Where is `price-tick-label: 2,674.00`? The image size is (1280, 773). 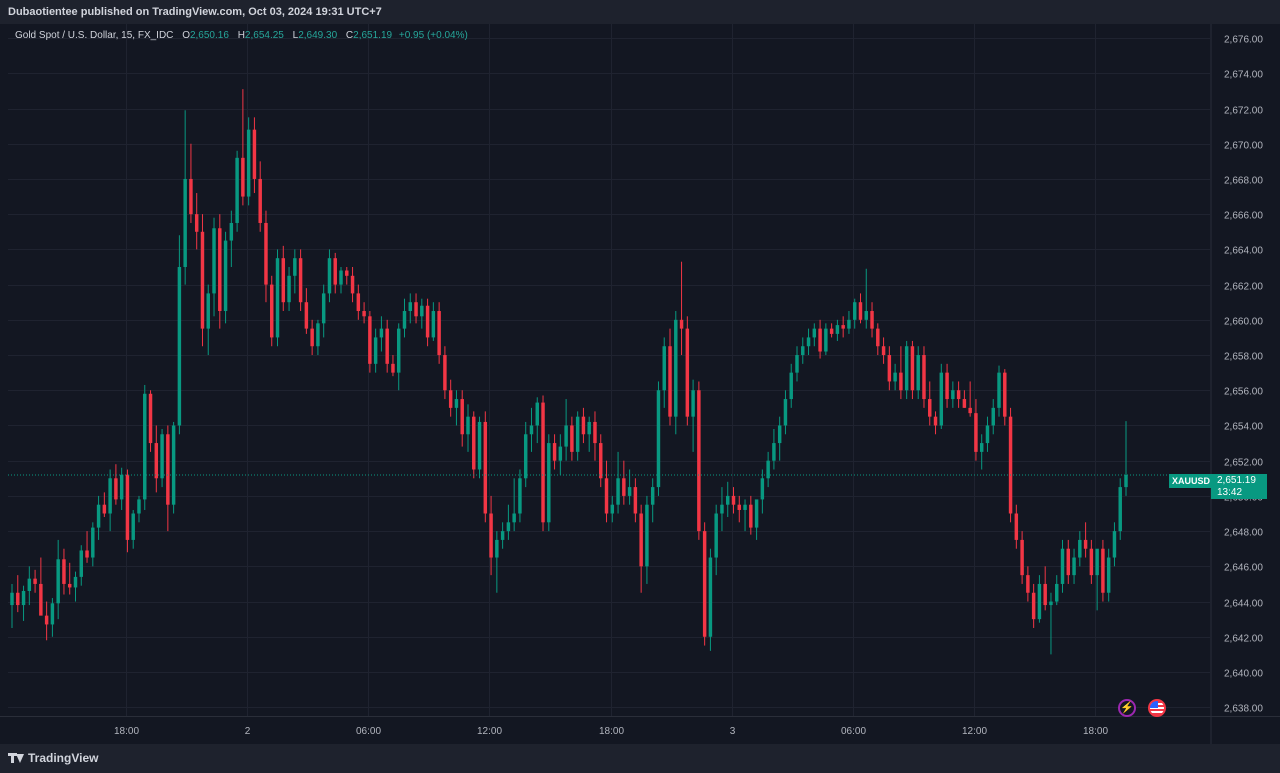 price-tick-label: 2,674.00 is located at coordinates (1243, 75).